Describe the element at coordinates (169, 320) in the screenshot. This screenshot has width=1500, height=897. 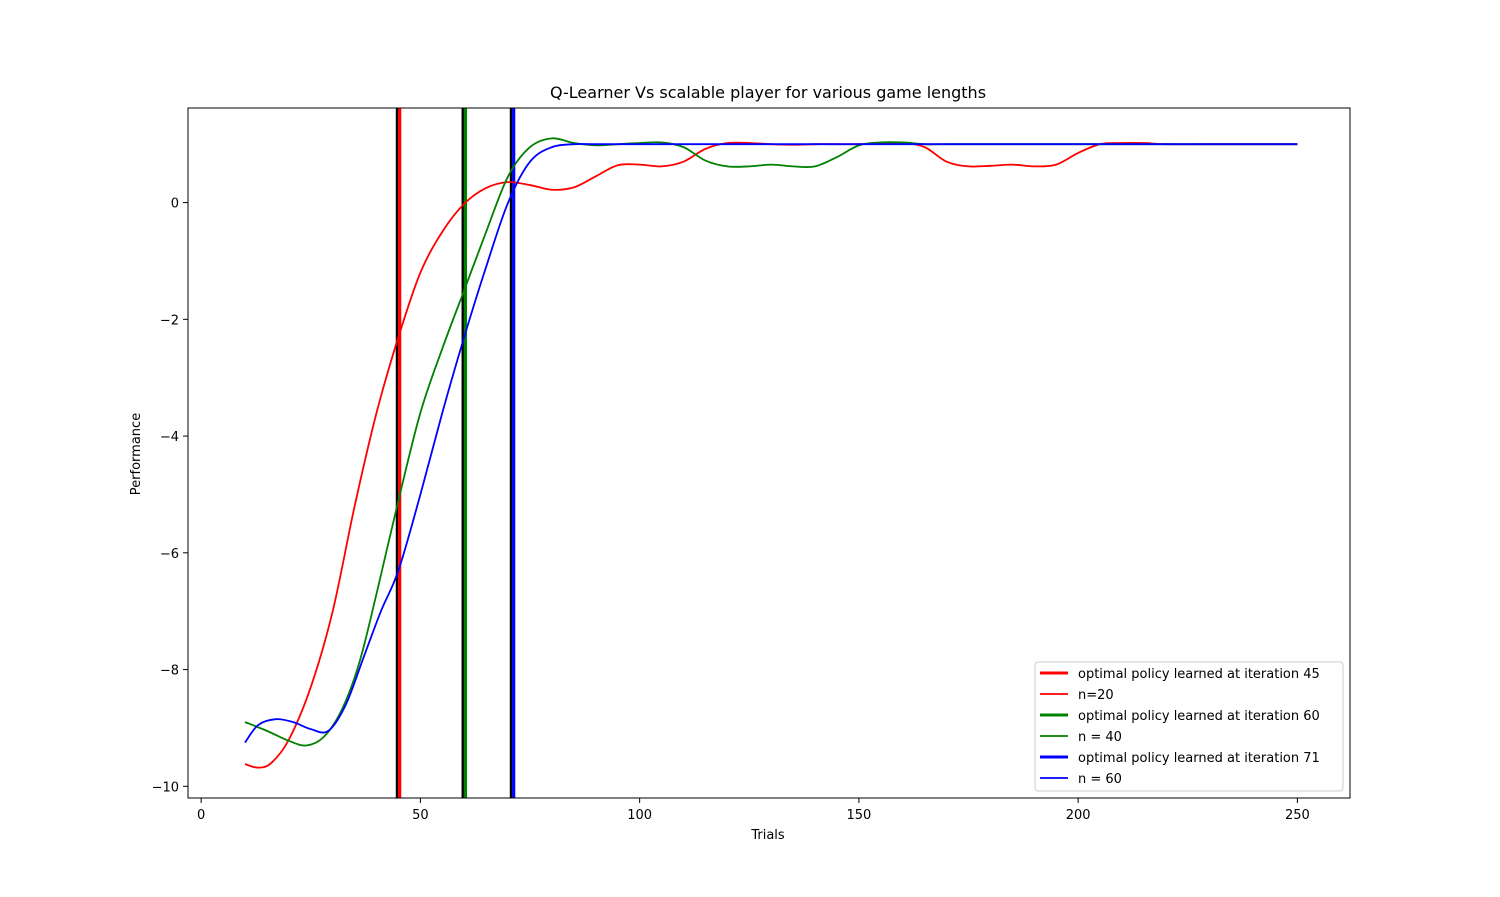
I see `y-tick-label: −2` at that location.